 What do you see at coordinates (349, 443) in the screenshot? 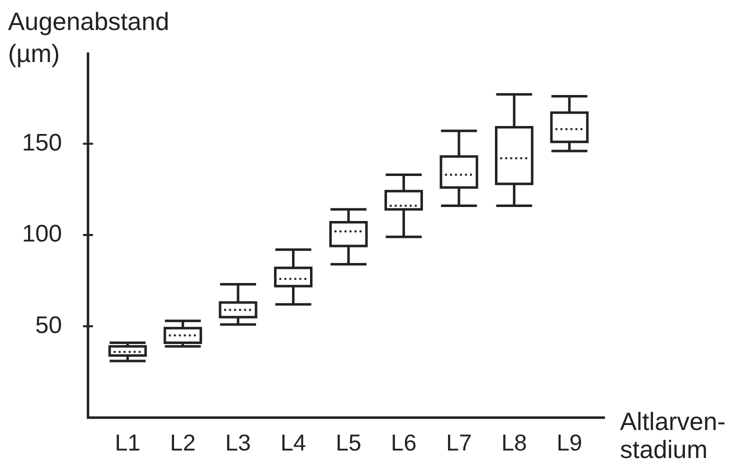
I see `x-tick-label: L5` at bounding box center [349, 443].